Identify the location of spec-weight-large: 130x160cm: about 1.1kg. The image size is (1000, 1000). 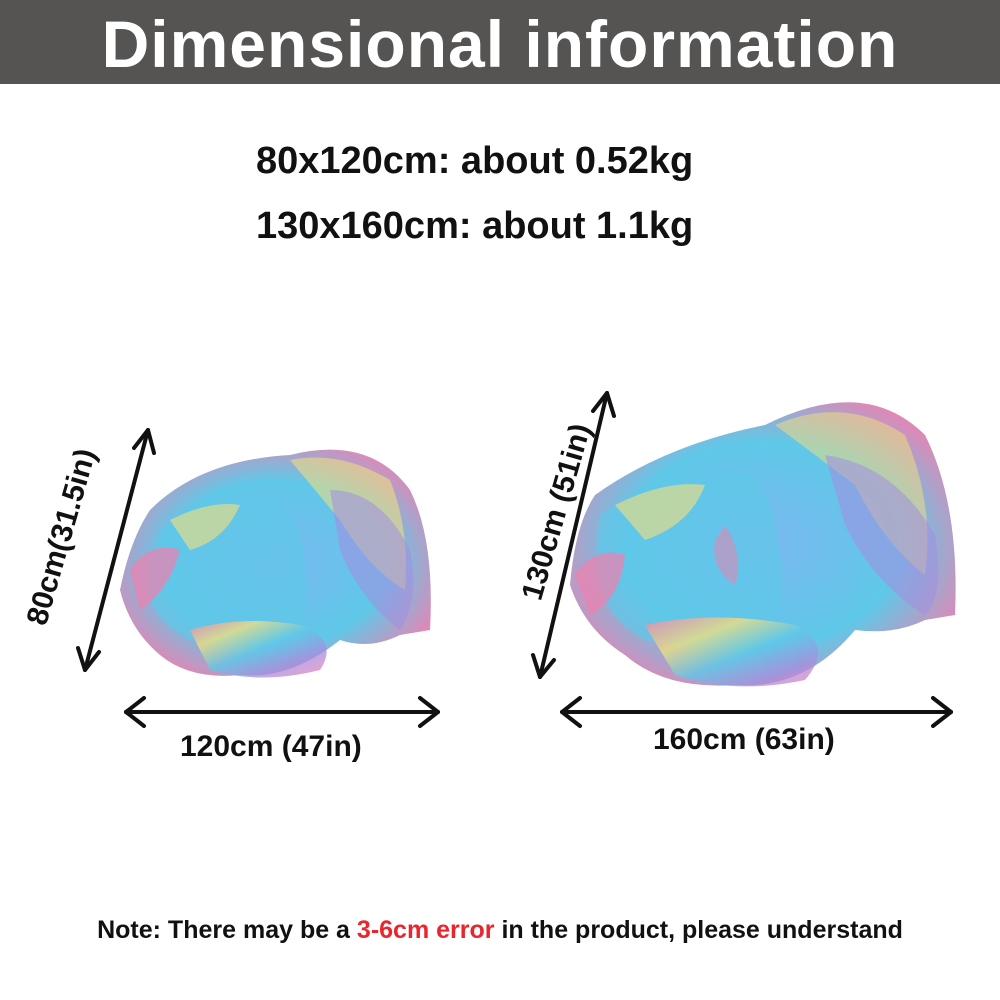
(475, 226).